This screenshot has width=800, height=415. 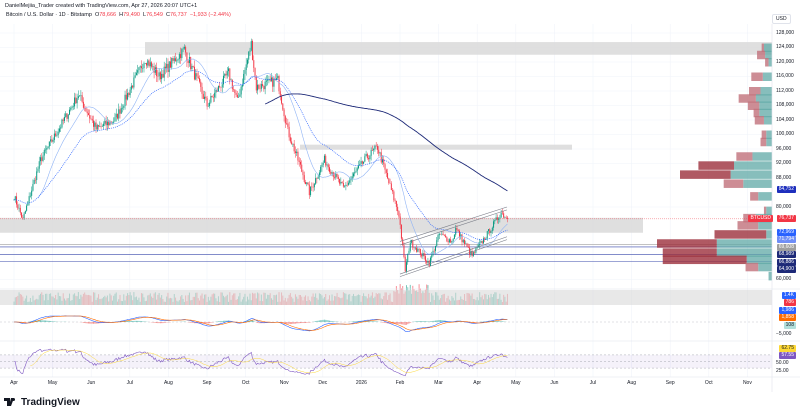 I want to click on currency-button: USD, so click(x=781, y=19).